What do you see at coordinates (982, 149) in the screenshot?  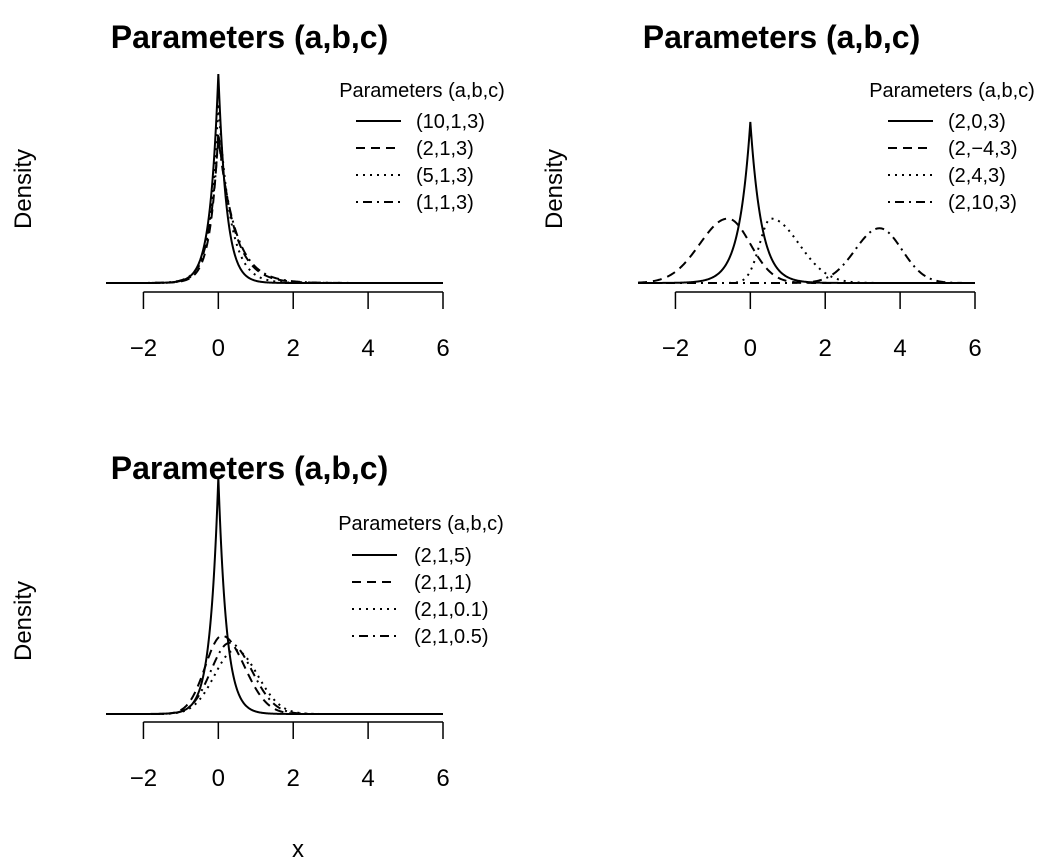 I see `legend-entry: (2,−4,3)` at bounding box center [982, 149].